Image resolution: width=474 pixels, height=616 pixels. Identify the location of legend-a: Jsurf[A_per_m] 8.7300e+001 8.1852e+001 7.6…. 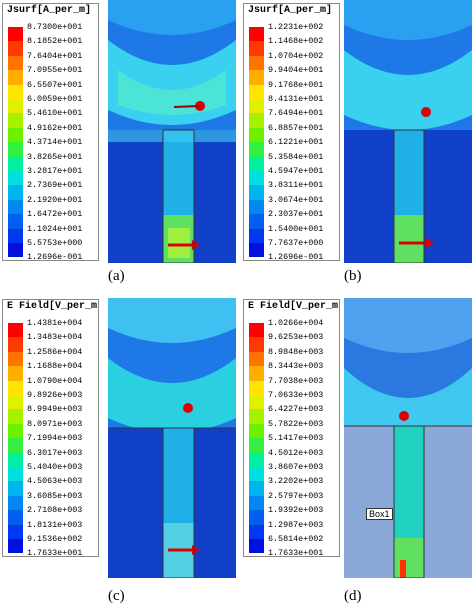
(50, 132).